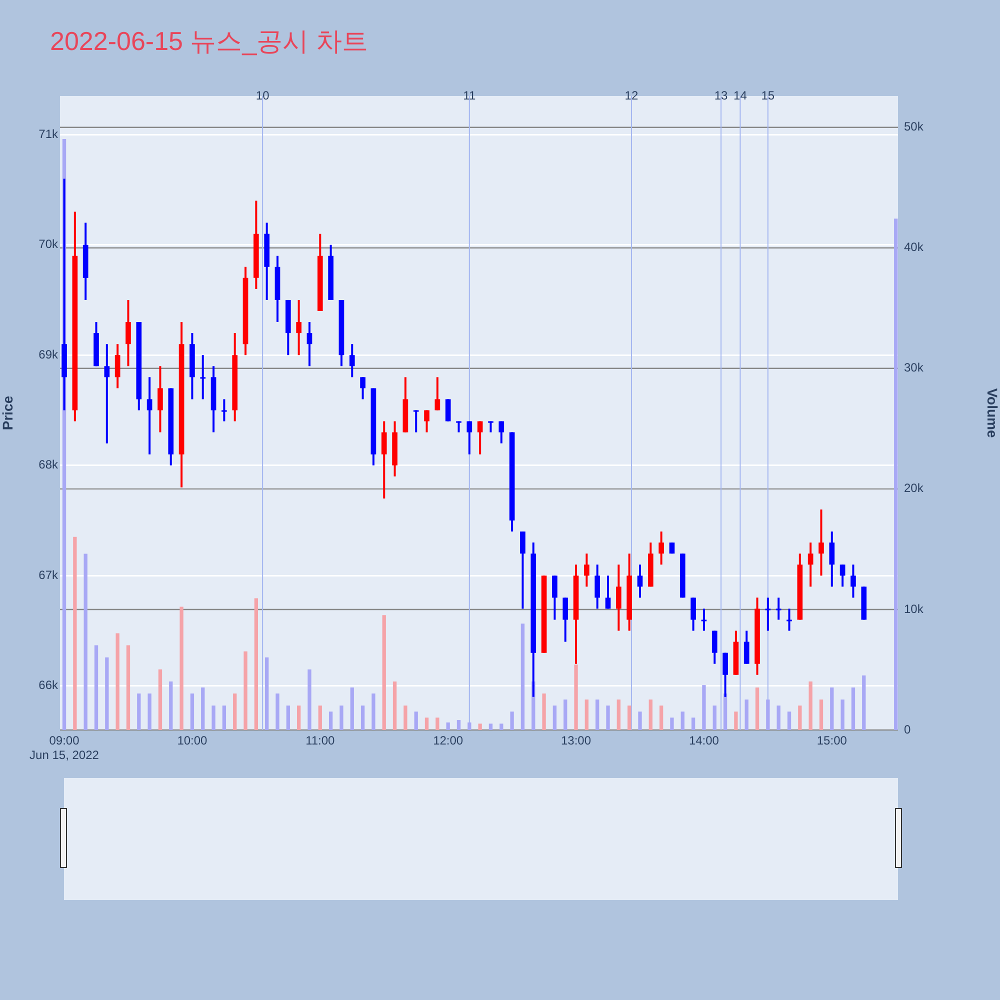 The image size is (1000, 1000). What do you see at coordinates (48, 354) in the screenshot?
I see `y-tick-label: 69k` at bounding box center [48, 354].